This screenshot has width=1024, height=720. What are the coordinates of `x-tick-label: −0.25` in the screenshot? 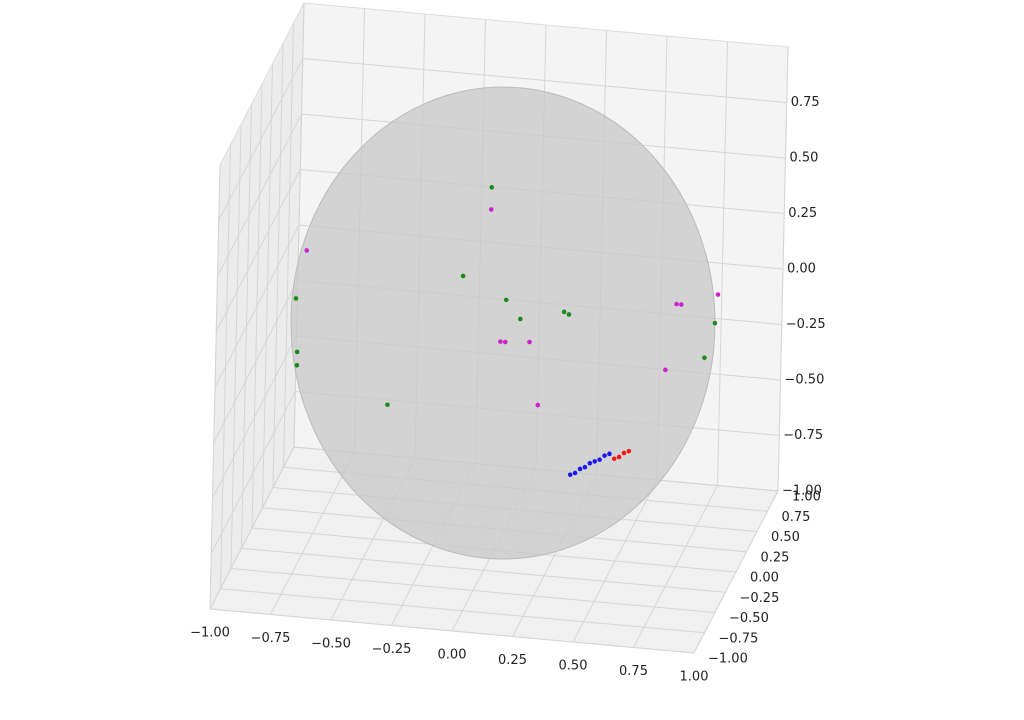 It's located at (392, 649).